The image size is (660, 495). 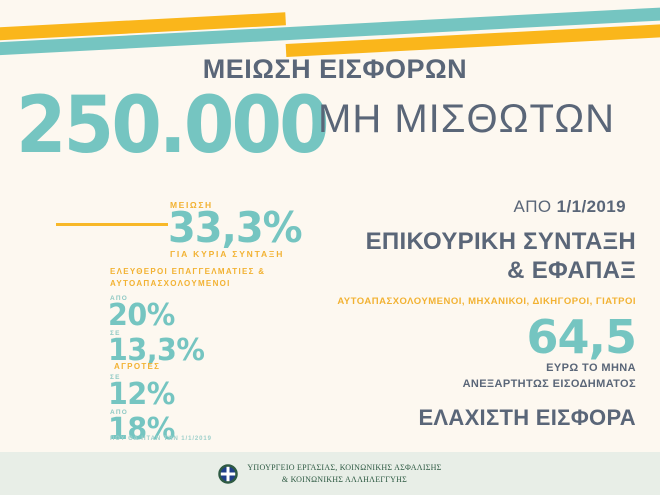 I want to click on minimum-contribution-amount: 64,5, so click(x=582, y=336).